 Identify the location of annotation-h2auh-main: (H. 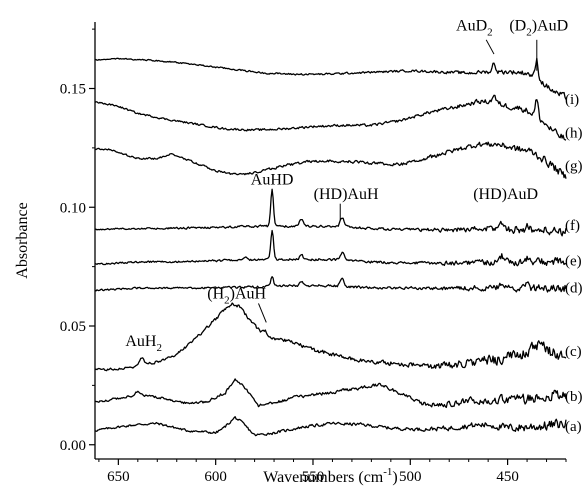
(215, 294).